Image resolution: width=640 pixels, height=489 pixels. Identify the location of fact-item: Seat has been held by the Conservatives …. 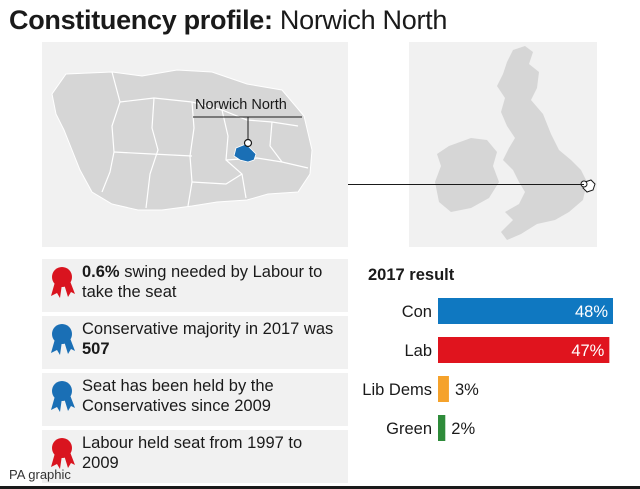
(195, 399).